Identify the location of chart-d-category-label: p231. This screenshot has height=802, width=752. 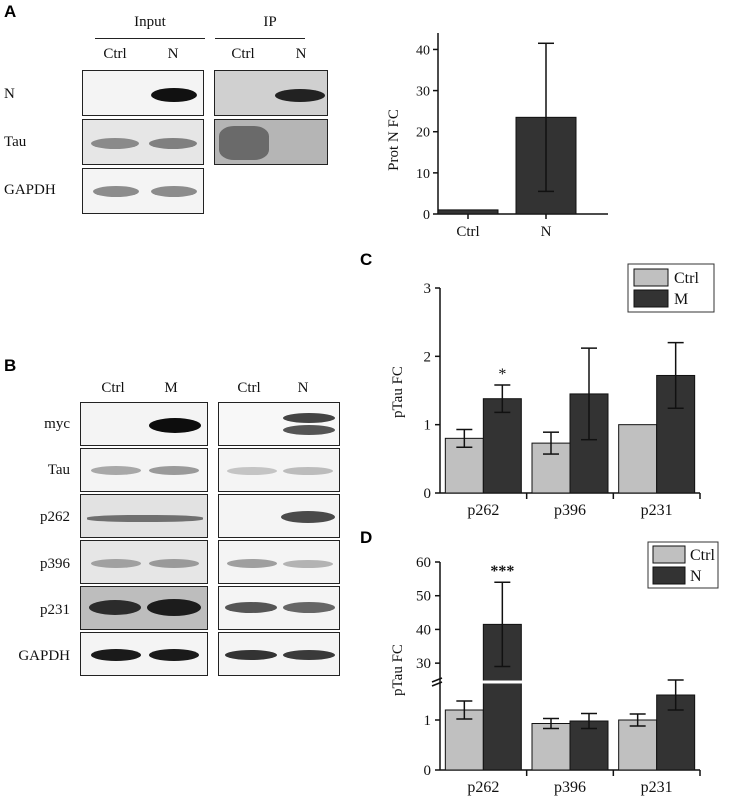
(657, 787).